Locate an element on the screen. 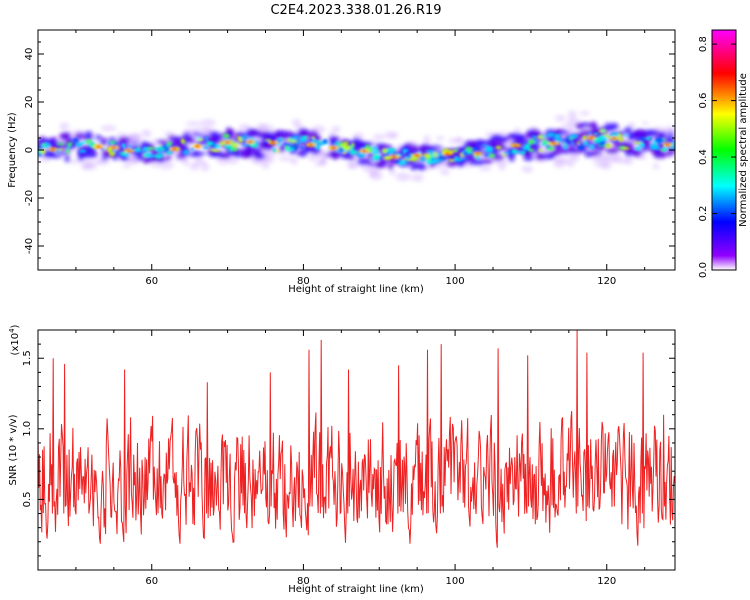  figure-title: C2E4.2023.338.01.26.R19 is located at coordinates (355, 10).